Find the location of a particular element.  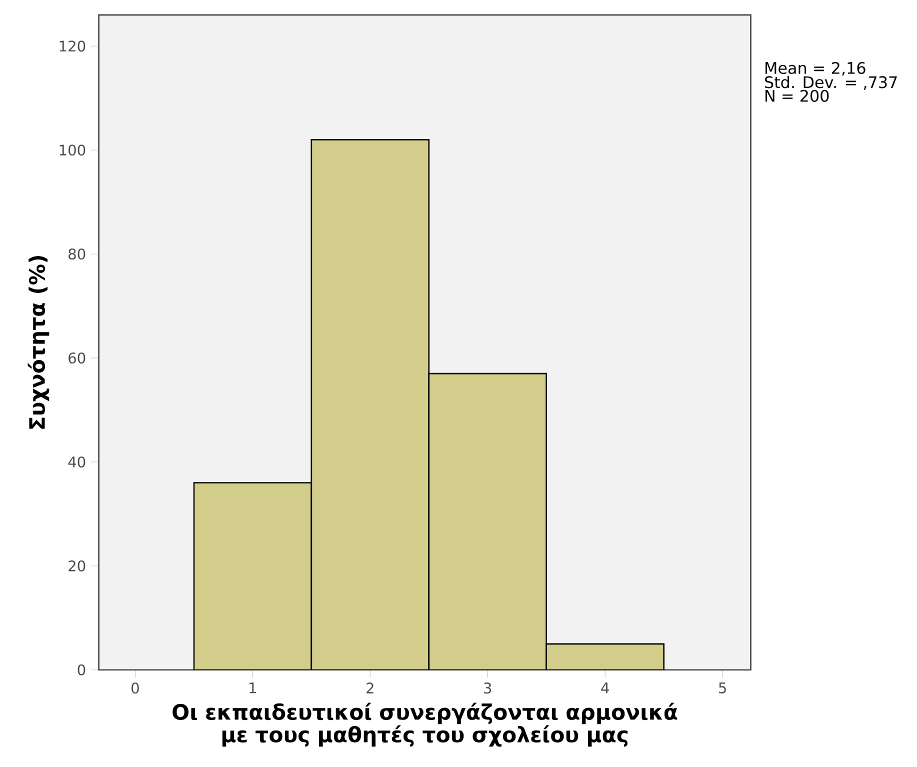

y-tick-label: 40 is located at coordinates (77, 462).